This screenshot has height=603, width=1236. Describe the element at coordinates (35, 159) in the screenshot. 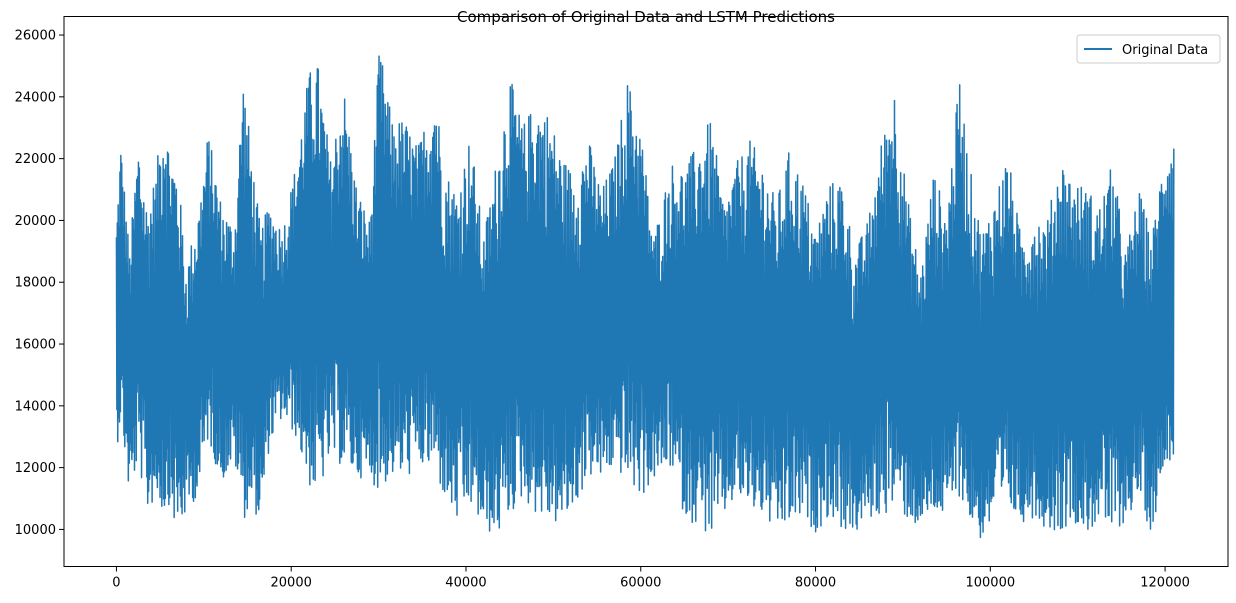

I see `y-tick-label: 22000` at that location.